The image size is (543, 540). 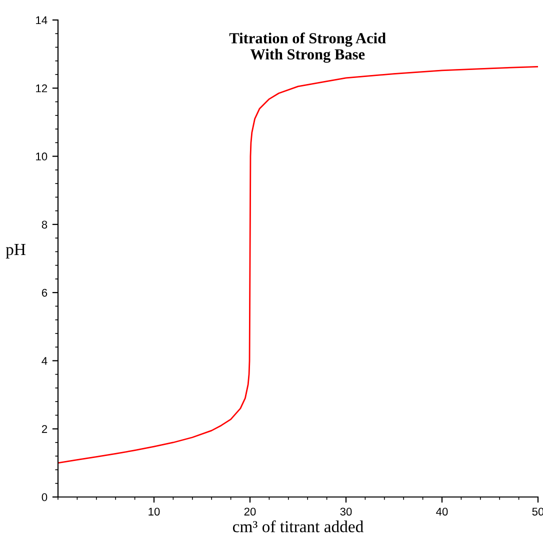 What do you see at coordinates (42, 156) in the screenshot?
I see `y-tick-label: 10` at bounding box center [42, 156].